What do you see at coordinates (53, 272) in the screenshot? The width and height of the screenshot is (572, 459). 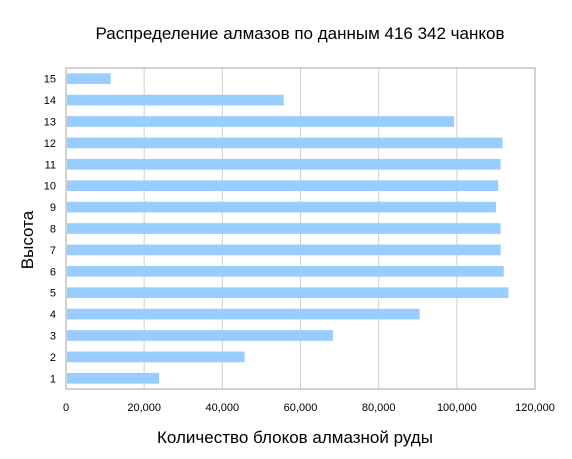 I see `y-tick-label: 6` at bounding box center [53, 272].